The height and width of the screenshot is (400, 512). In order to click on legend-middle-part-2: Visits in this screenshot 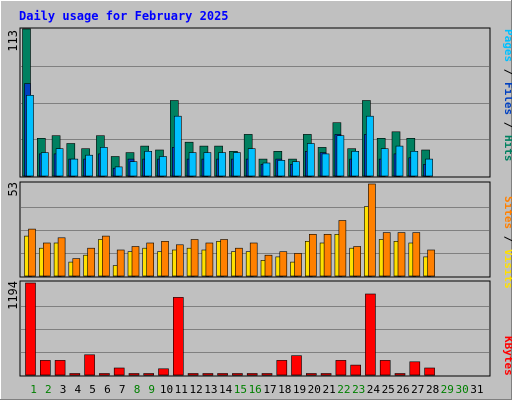, I will do `click(507, 269)`.